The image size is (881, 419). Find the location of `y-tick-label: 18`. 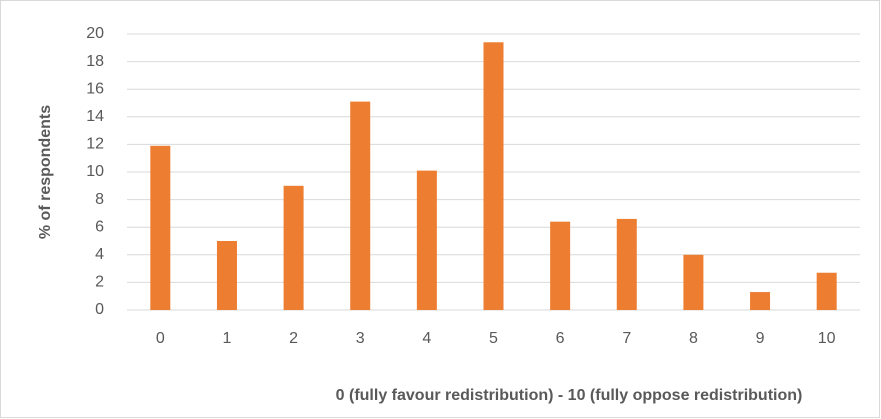

y-tick-label: 18 is located at coordinates (95, 61).